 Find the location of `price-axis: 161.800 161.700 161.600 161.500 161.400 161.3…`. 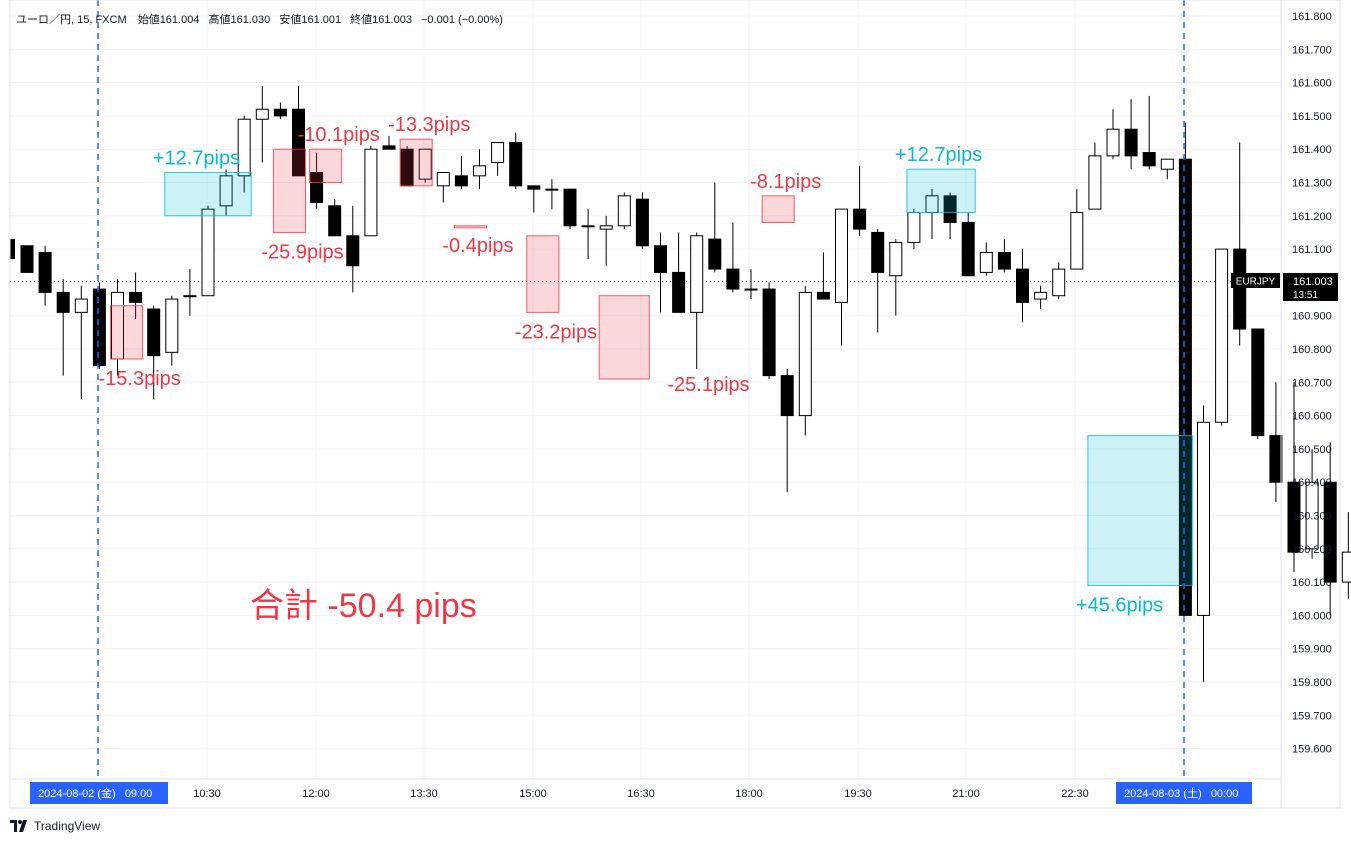

price-axis: 161.800 161.700 161.600 161.500 161.400 161.3… is located at coordinates (1312, 383).